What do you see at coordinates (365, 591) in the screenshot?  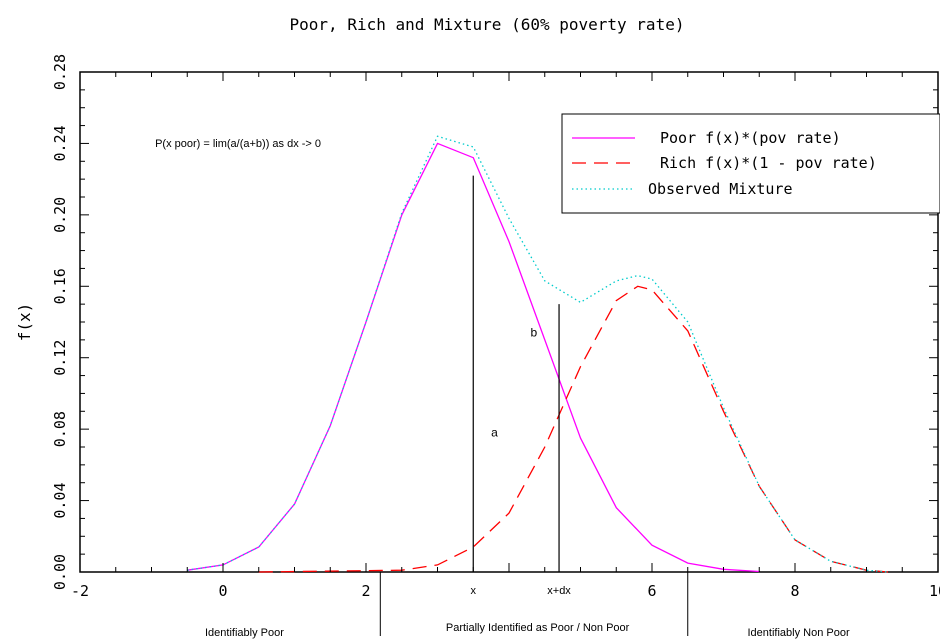 I see `x-tick-label: 2` at bounding box center [365, 591].